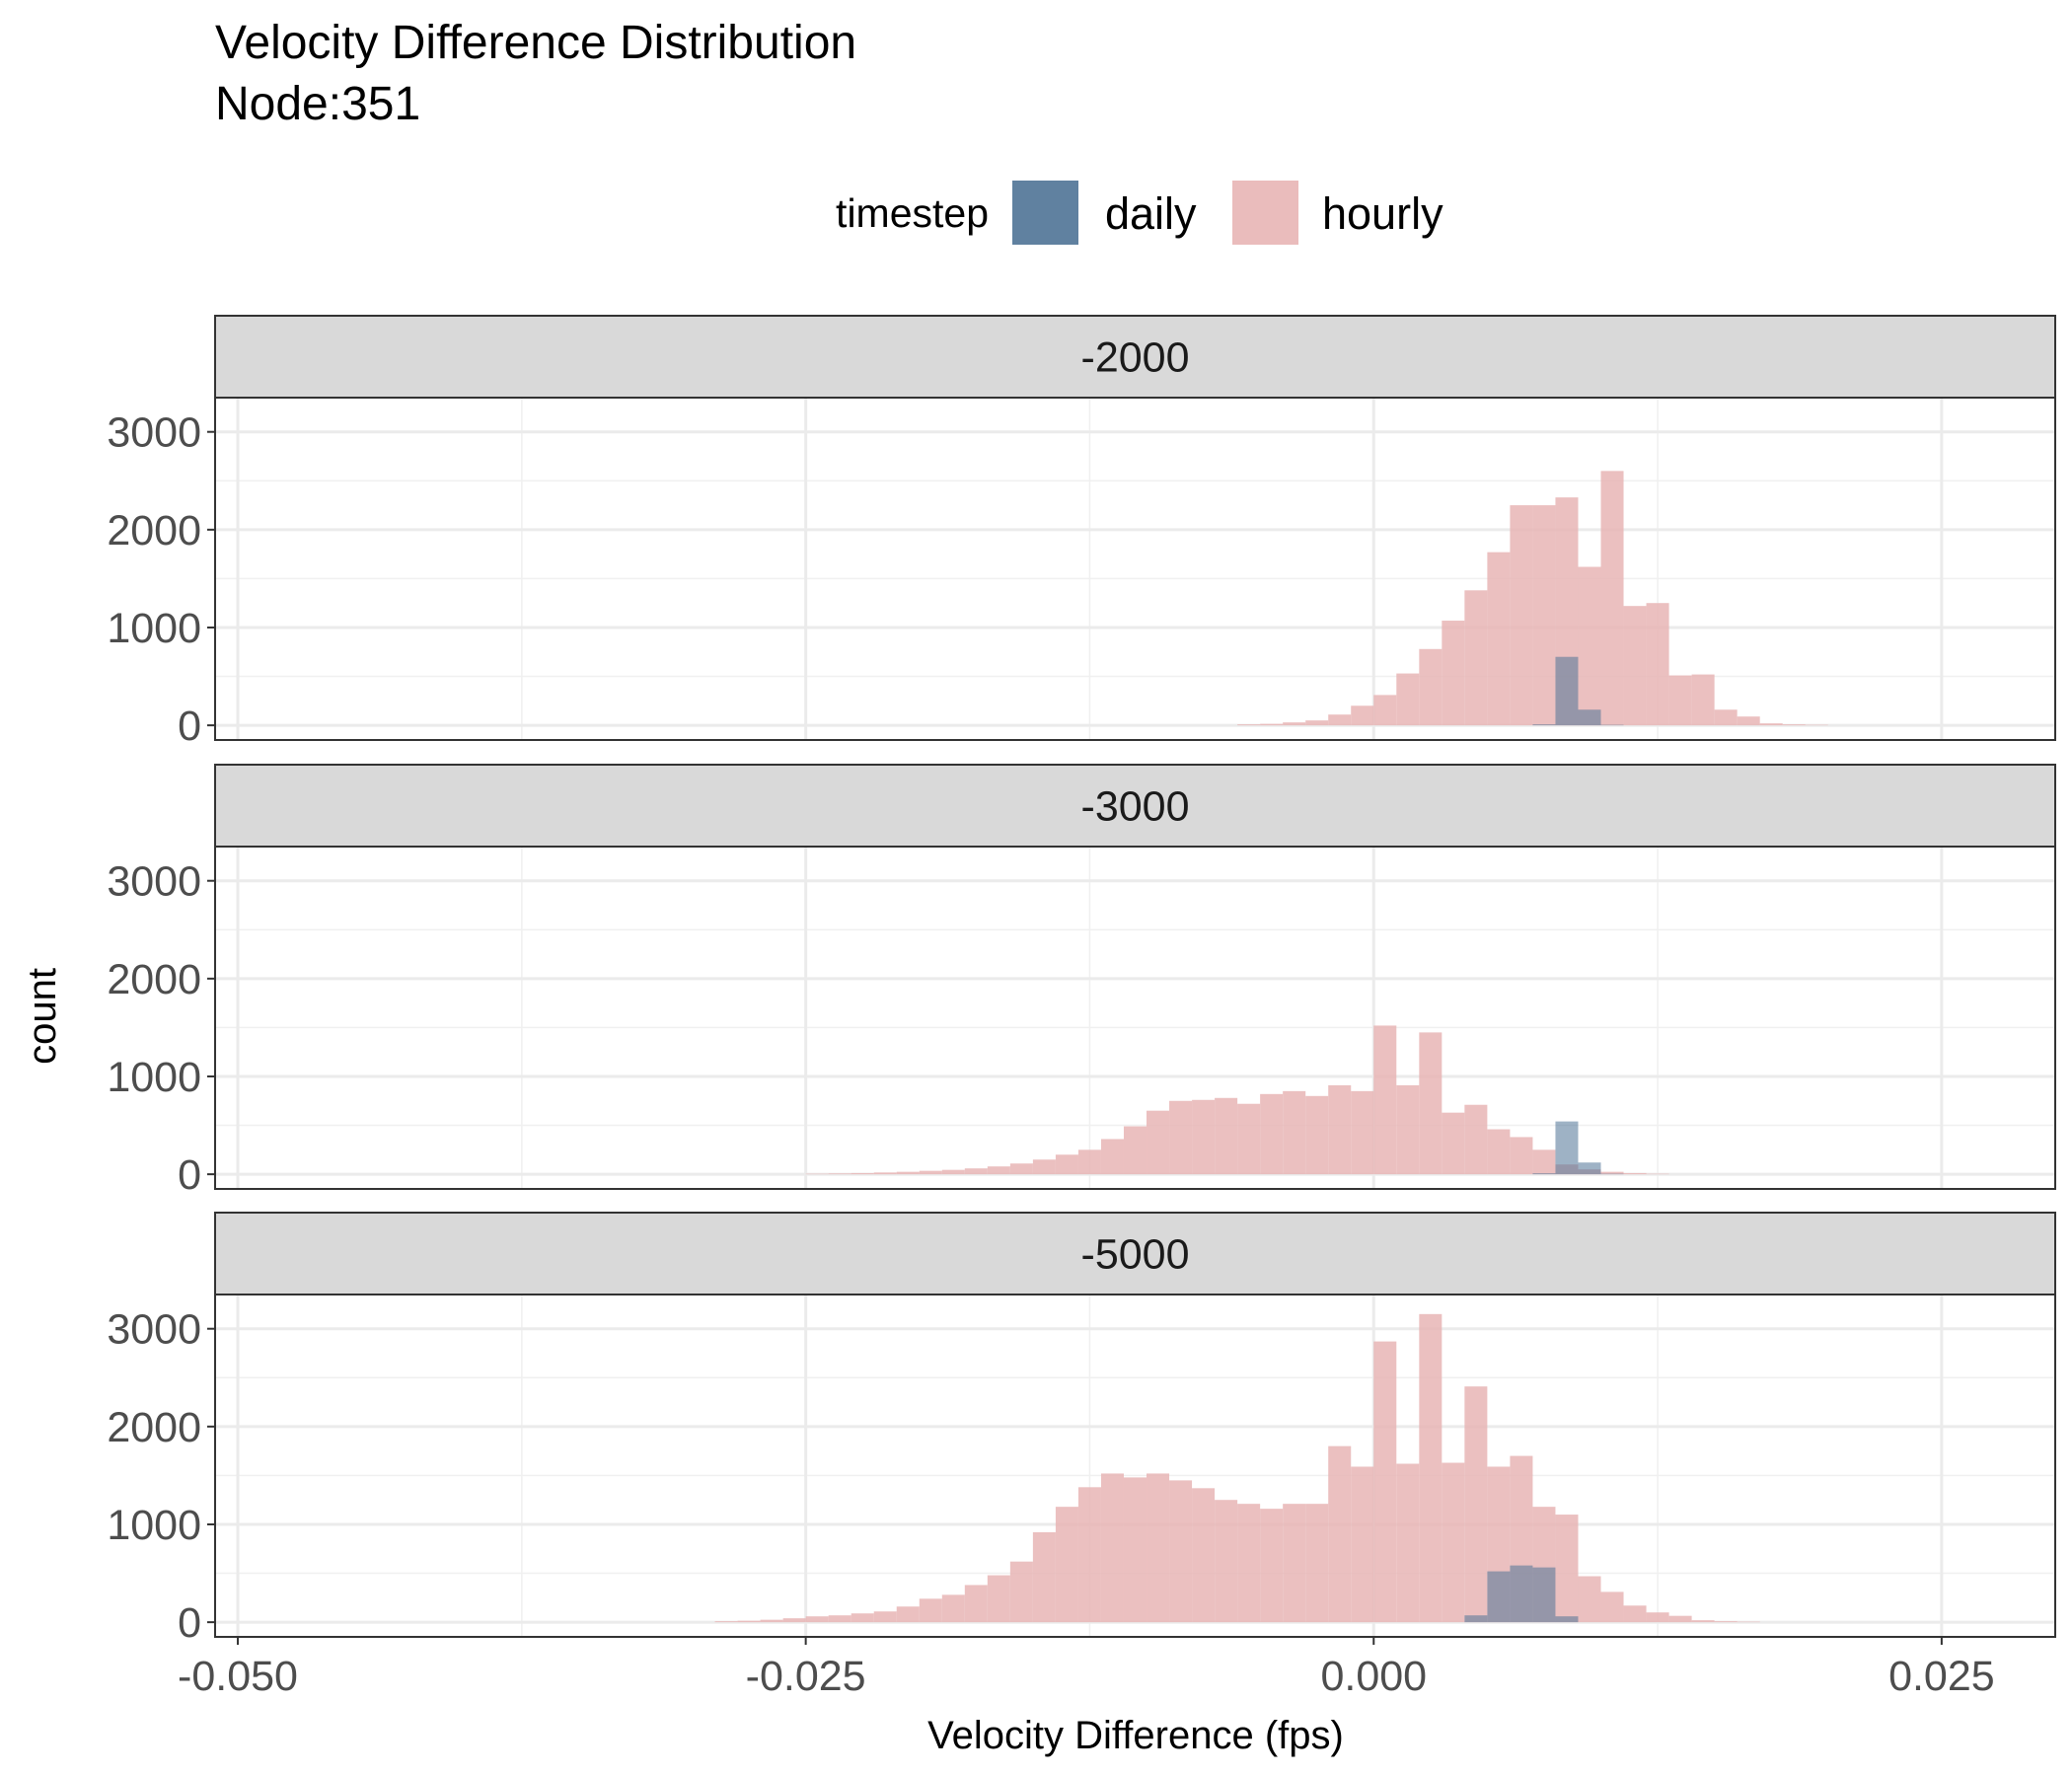 This screenshot has height=1776, width=2072. What do you see at coordinates (1045, 213) in the screenshot?
I see `legend-key-daily` at bounding box center [1045, 213].